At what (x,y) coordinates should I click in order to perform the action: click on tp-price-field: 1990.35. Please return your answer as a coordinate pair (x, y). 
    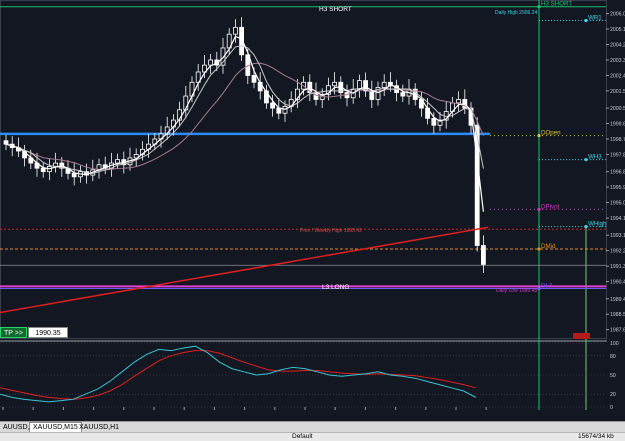
    Looking at the image, I should click on (48, 332).